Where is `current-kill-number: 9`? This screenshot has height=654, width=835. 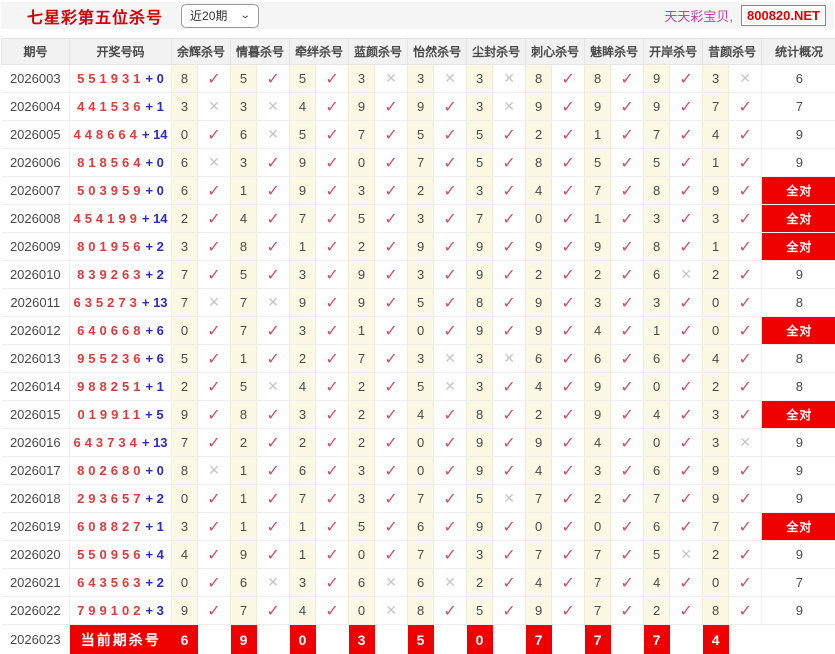 current-kill-number: 9 is located at coordinates (244, 639).